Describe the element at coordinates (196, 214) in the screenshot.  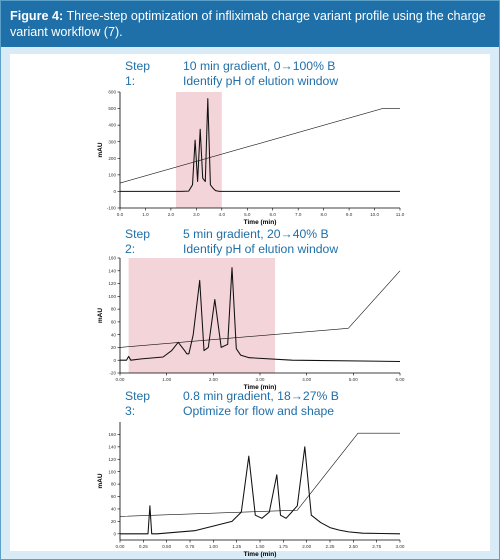
I see `x-tick-label: 3.0` at that location.